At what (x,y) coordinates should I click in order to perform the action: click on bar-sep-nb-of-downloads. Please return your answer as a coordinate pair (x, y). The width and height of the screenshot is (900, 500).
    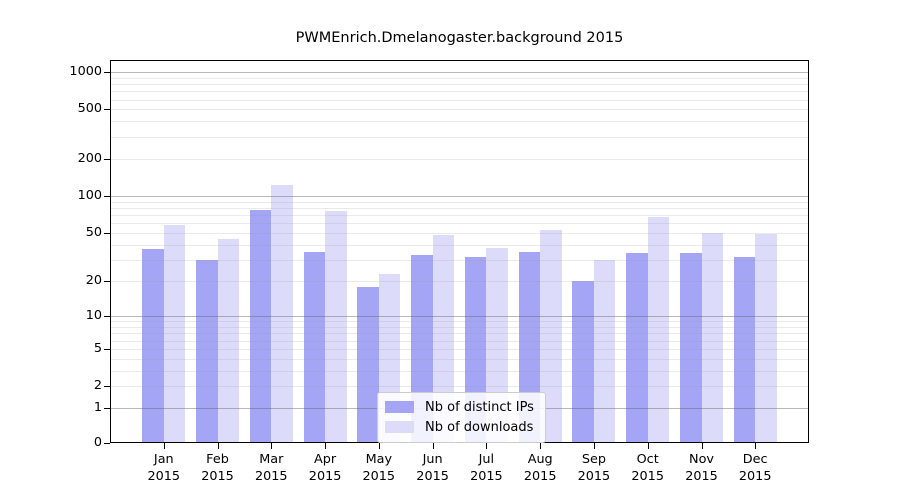
    Looking at the image, I should click on (604, 351).